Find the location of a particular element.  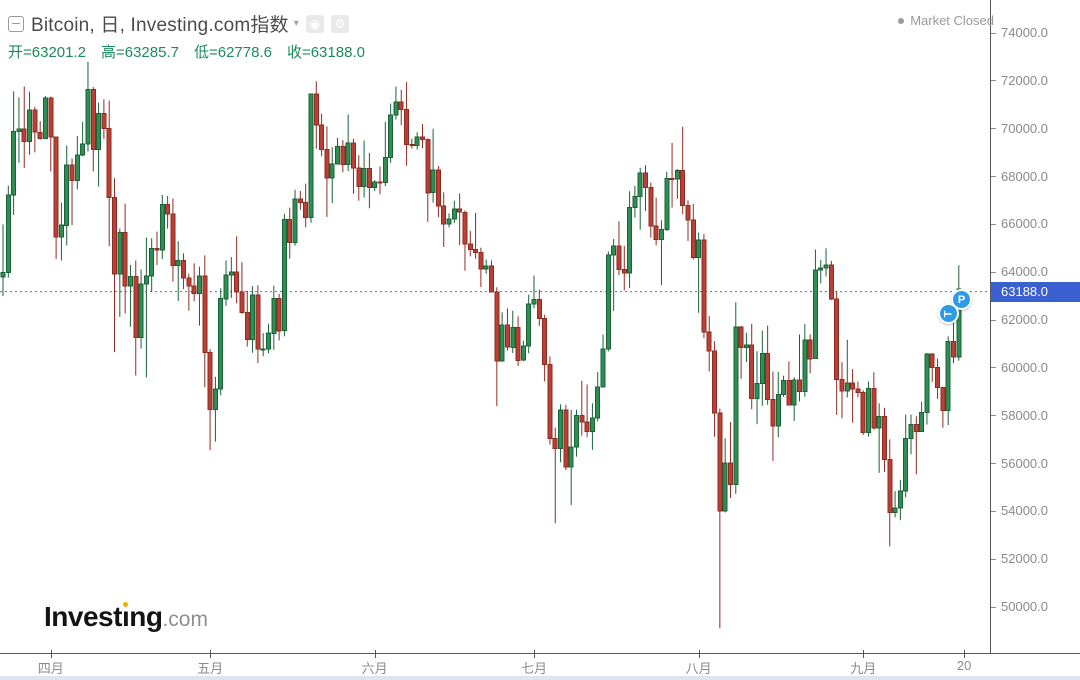

chevron-down-icon: ▾ is located at coordinates (296, 23).